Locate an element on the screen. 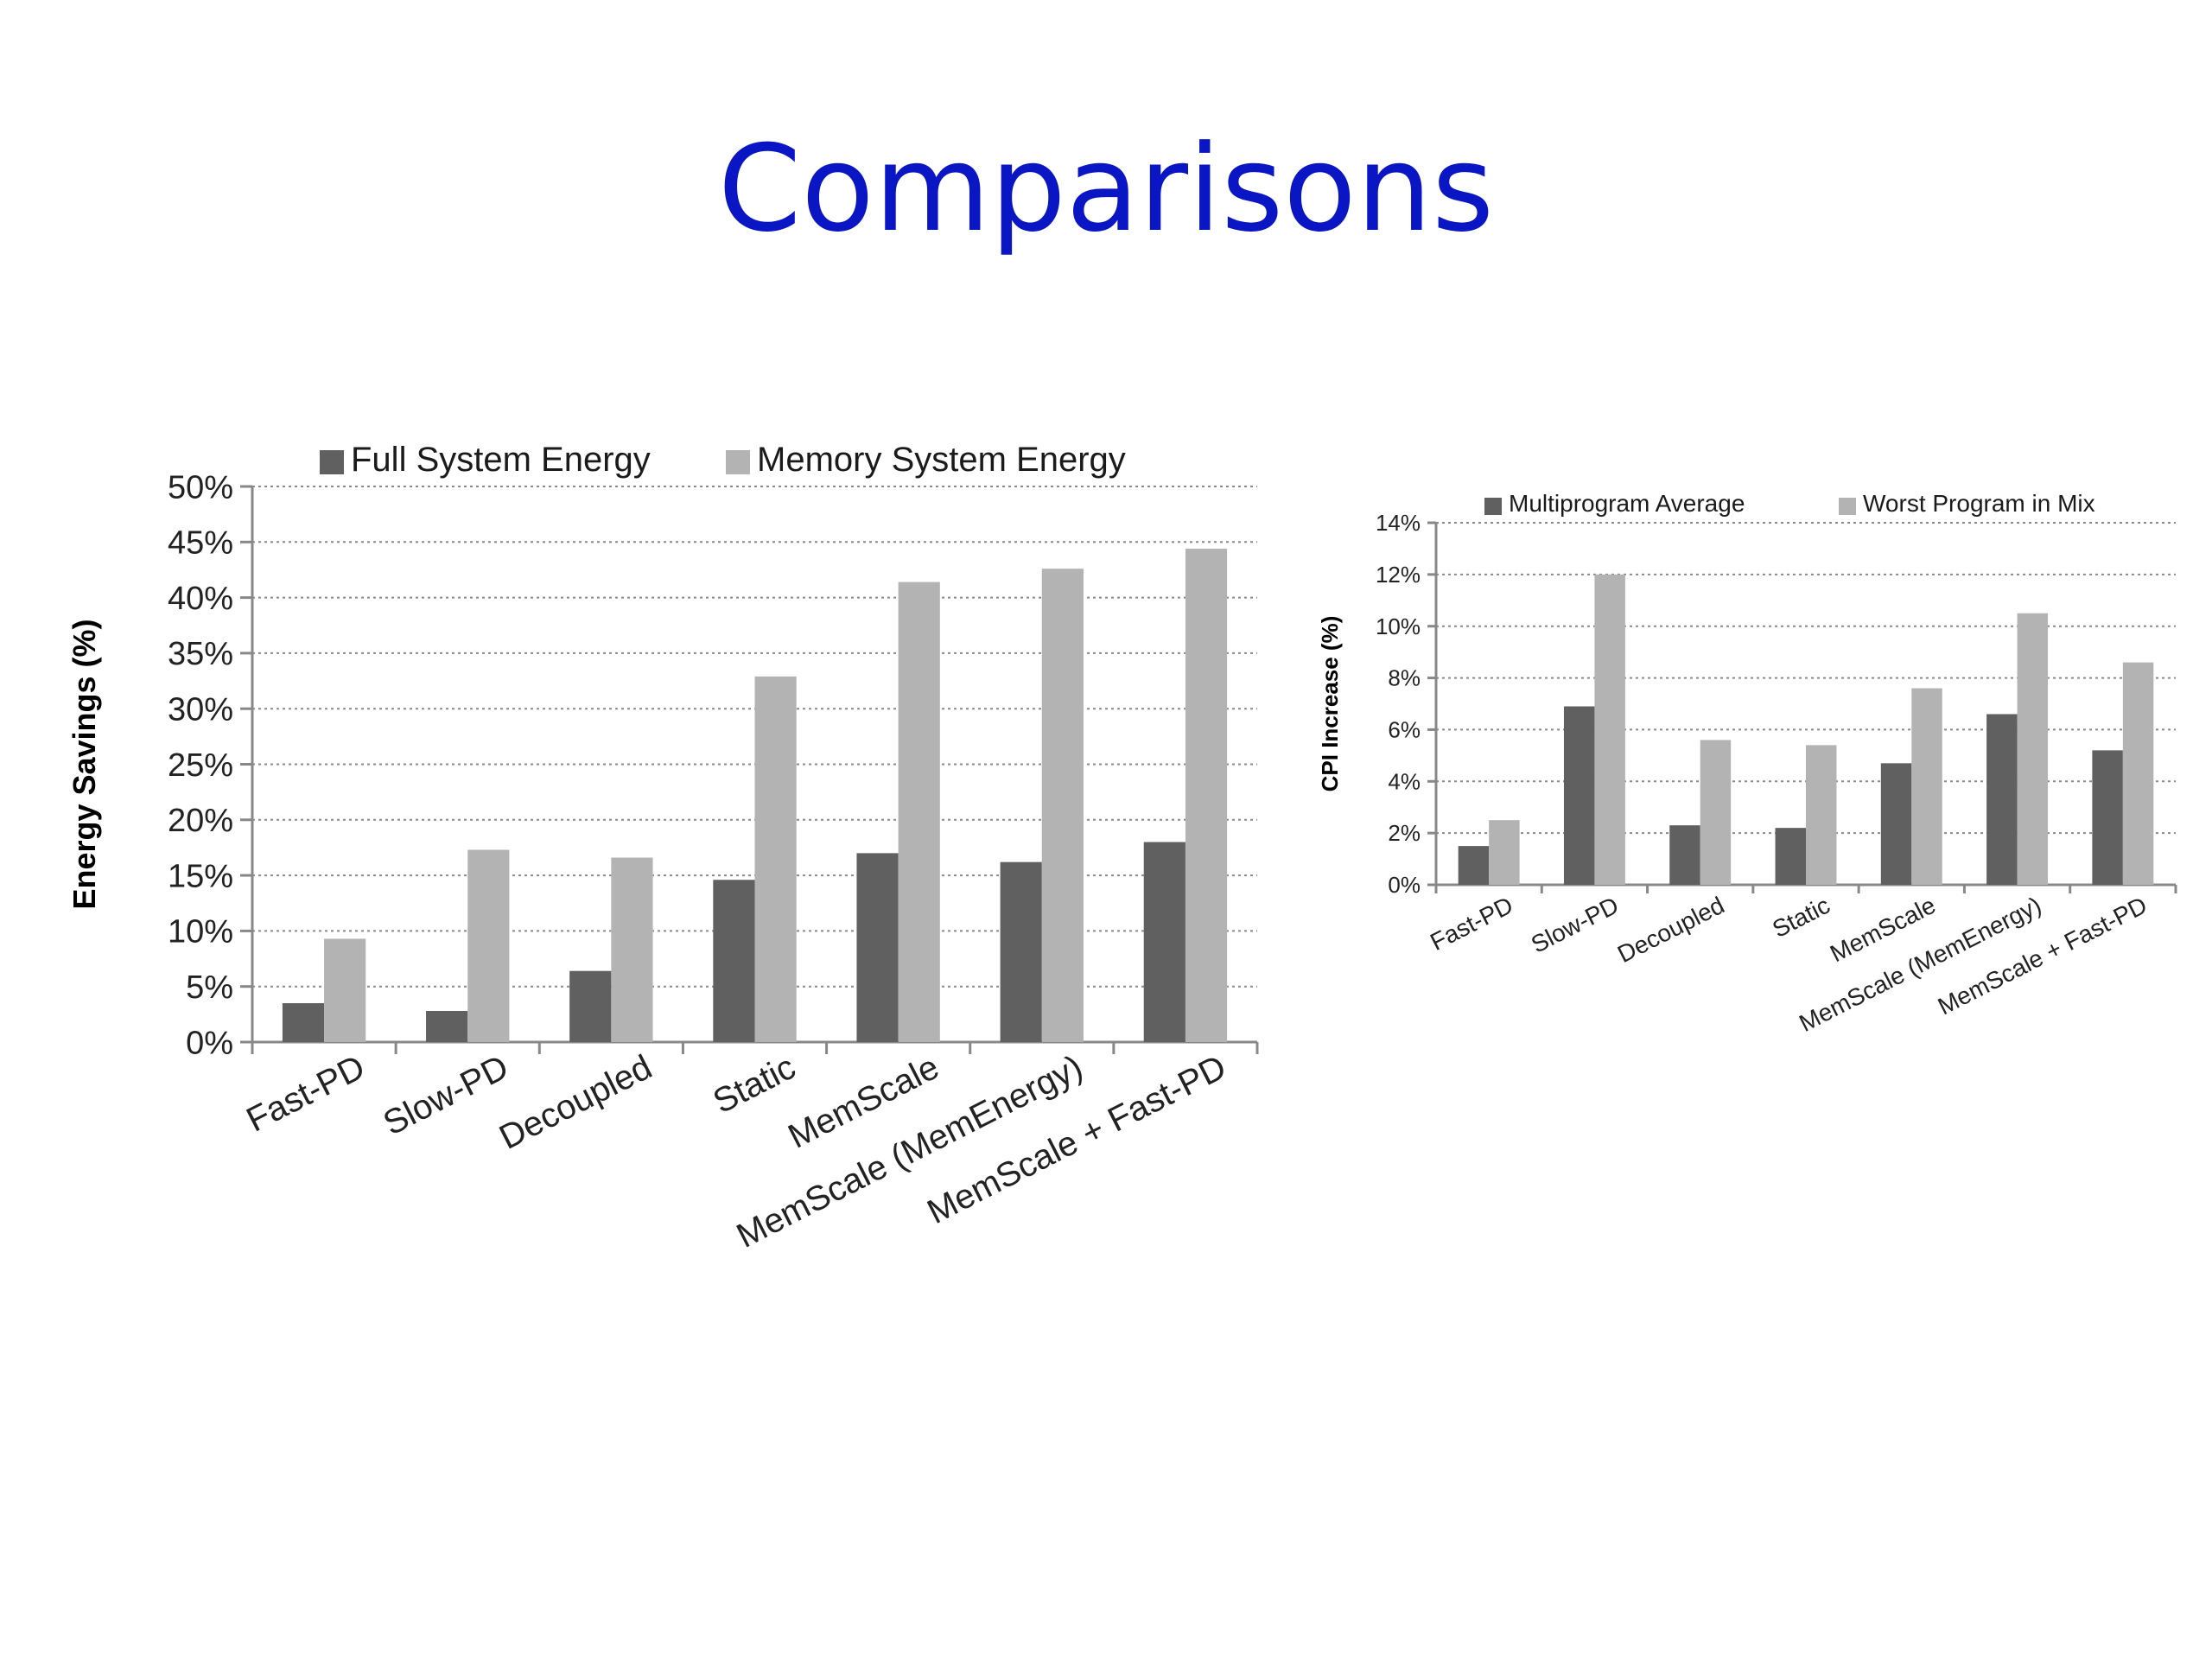 The height and width of the screenshot is (1659, 2212). energy-y-tick-label: 15% is located at coordinates (200, 876).